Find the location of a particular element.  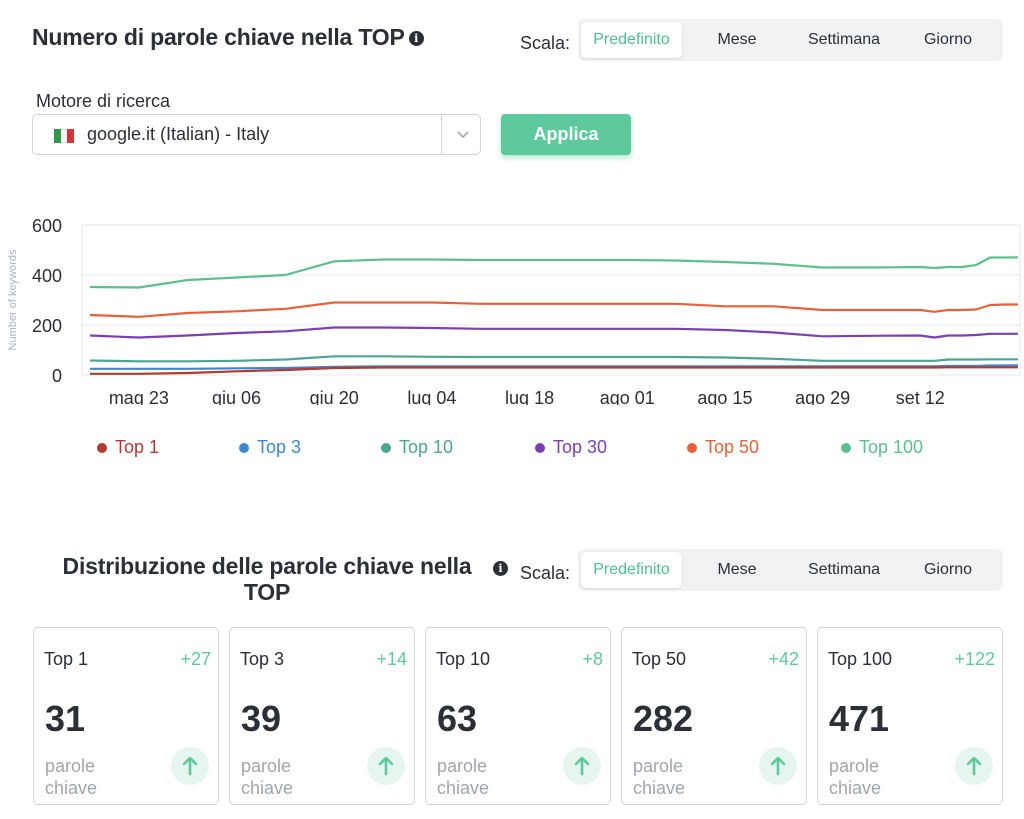

y-tick-label: 0 is located at coordinates (57, 376).